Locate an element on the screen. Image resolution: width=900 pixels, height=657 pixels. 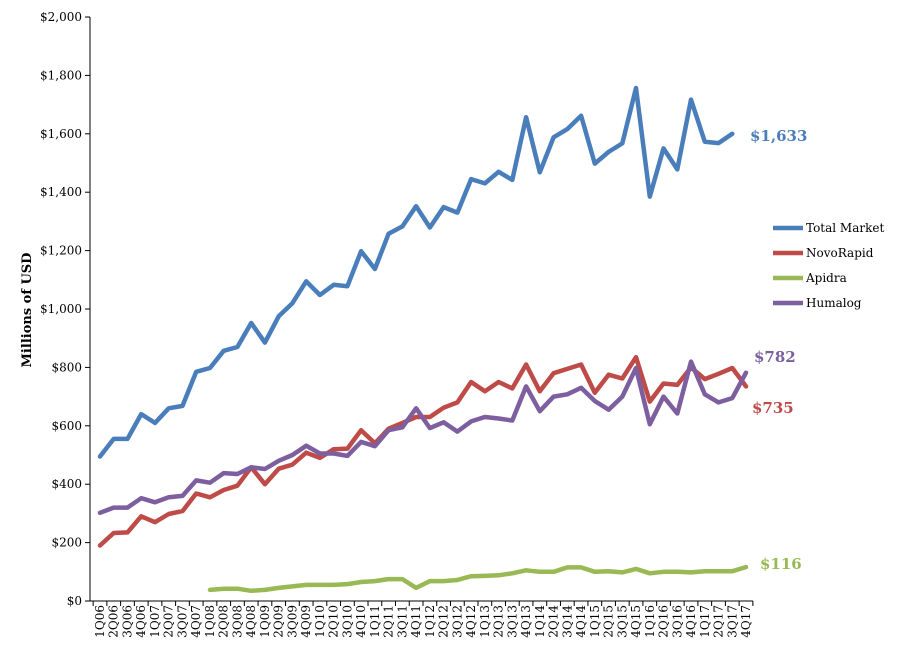
end-labels: $1,633 $735 $116 $782 is located at coordinates (778, 350).